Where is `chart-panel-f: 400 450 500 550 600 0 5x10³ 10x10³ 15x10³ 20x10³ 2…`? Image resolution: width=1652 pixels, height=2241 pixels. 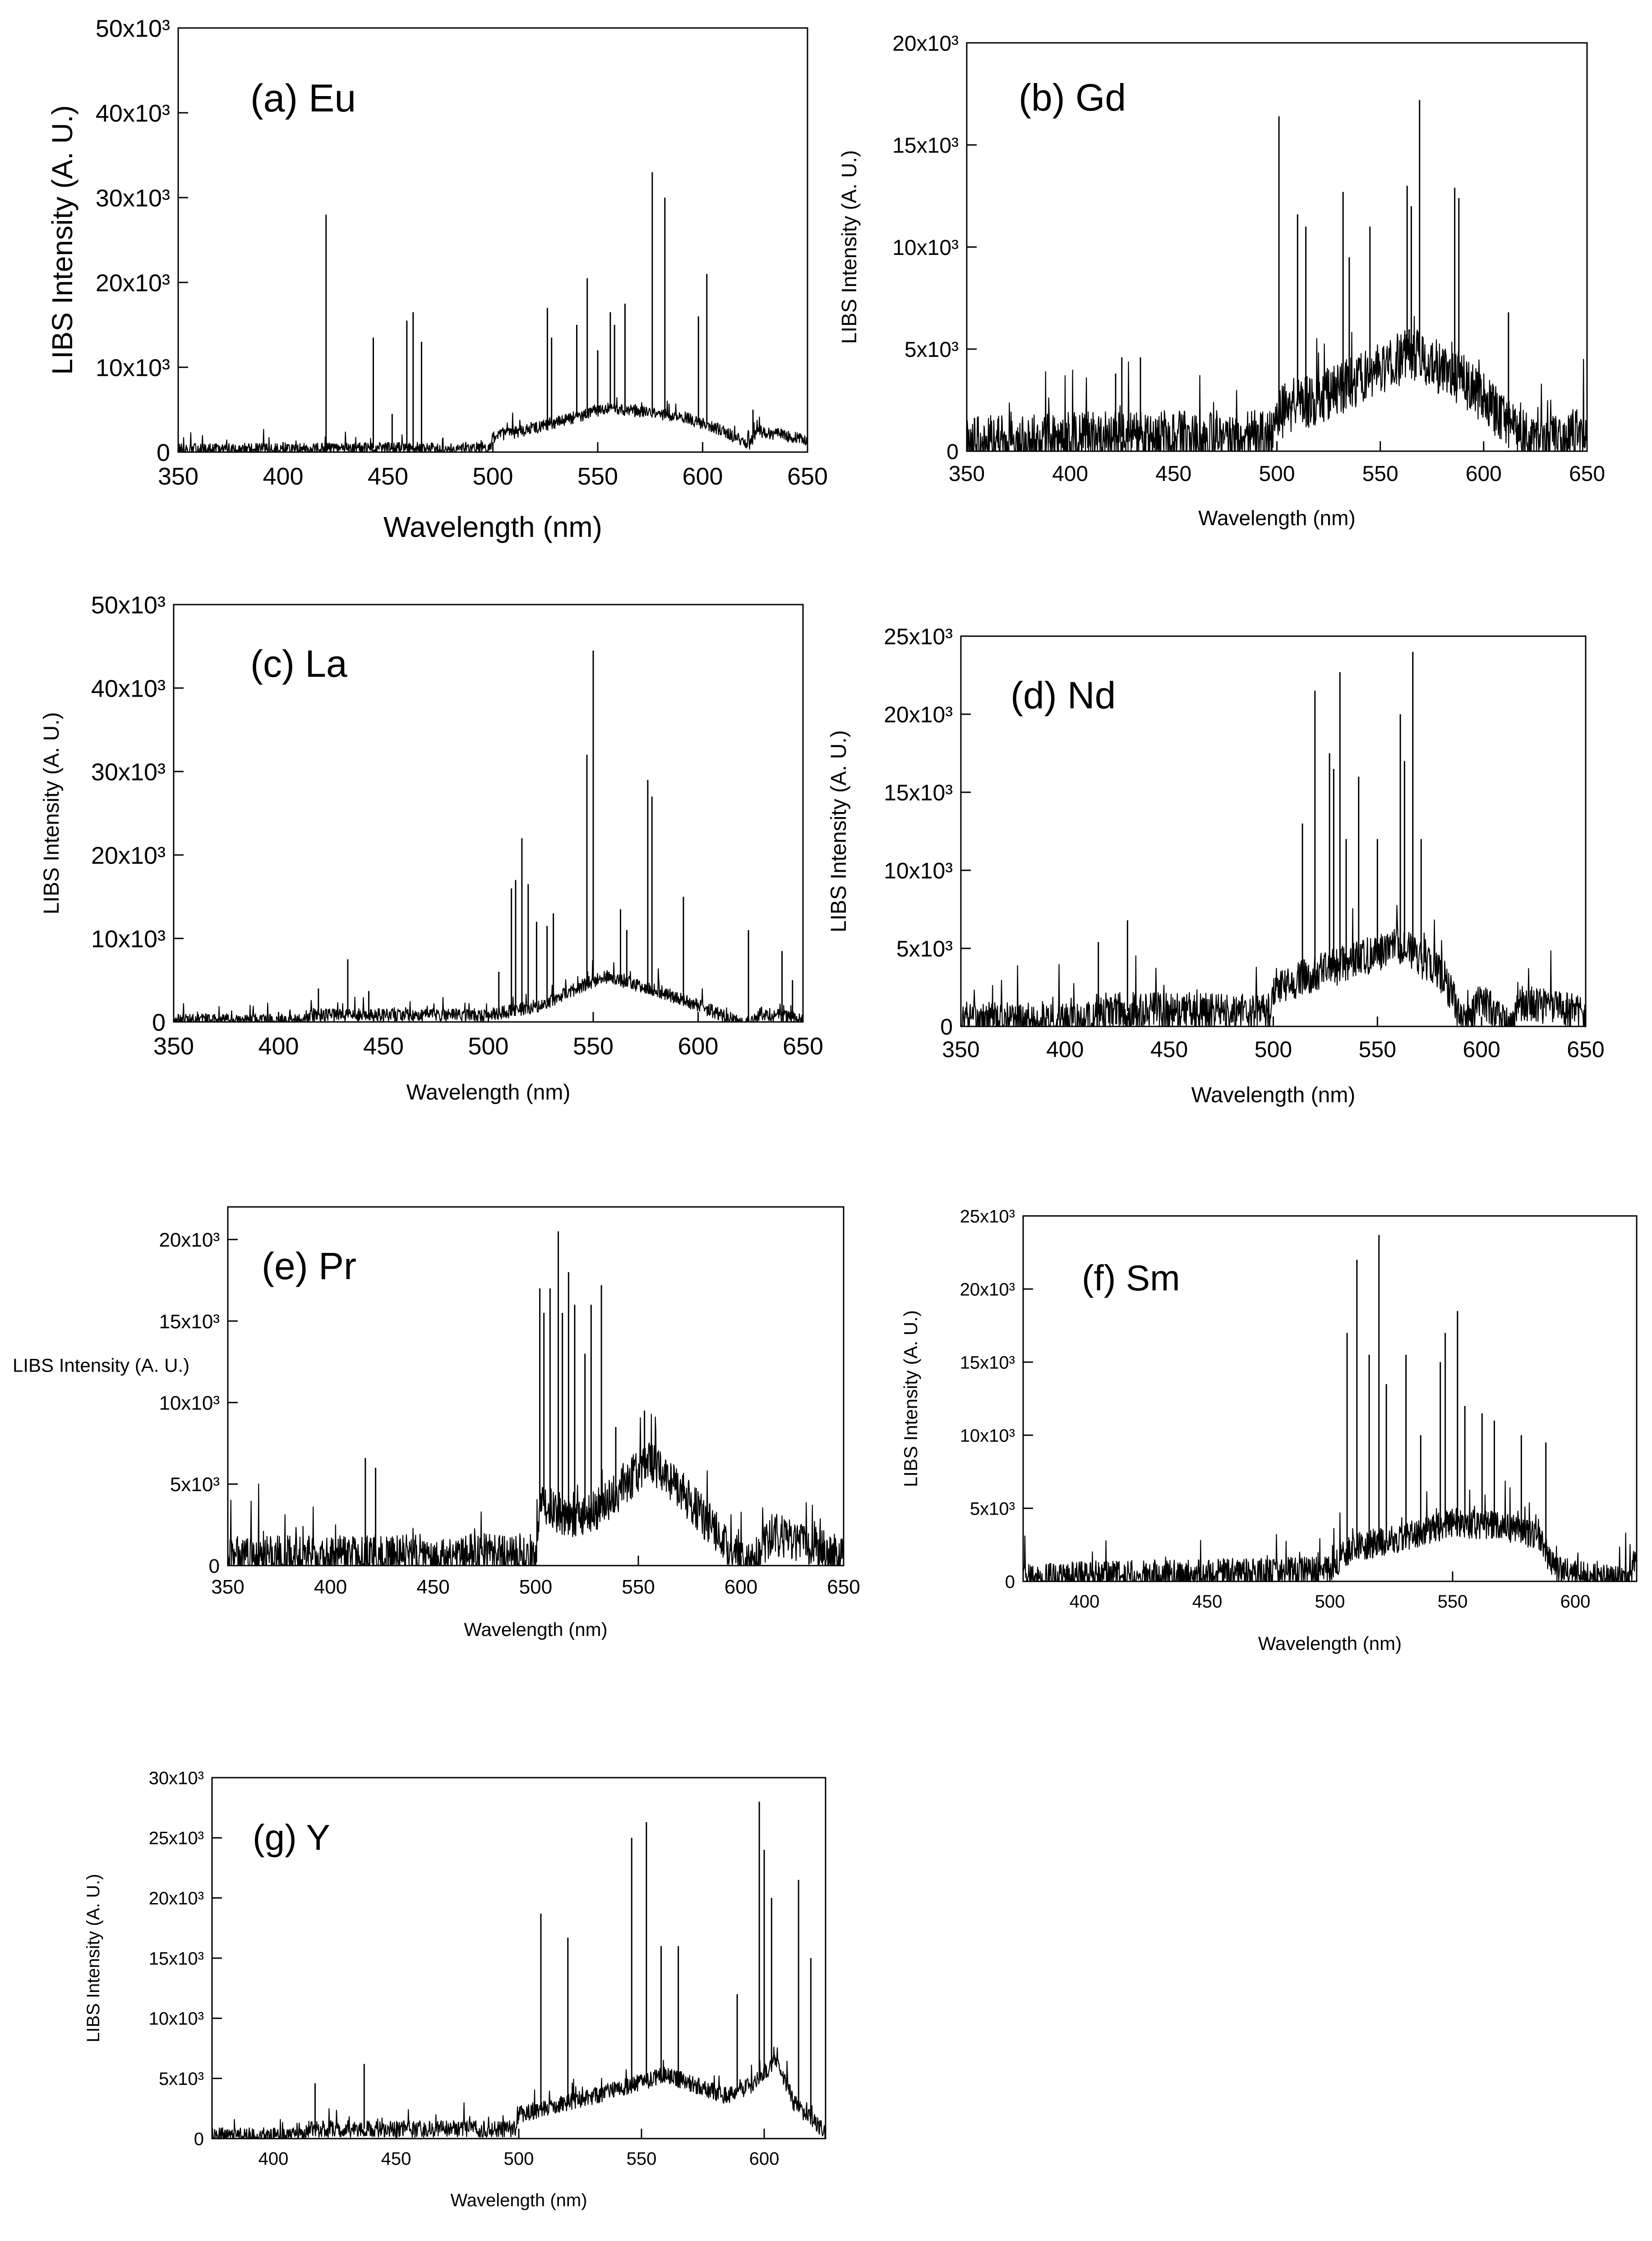 chart-panel-f: 400 450 500 550 600 0 5x10³ 10x10³ 15x10³ 20x10³ 2… is located at coordinates (1269, 1430).